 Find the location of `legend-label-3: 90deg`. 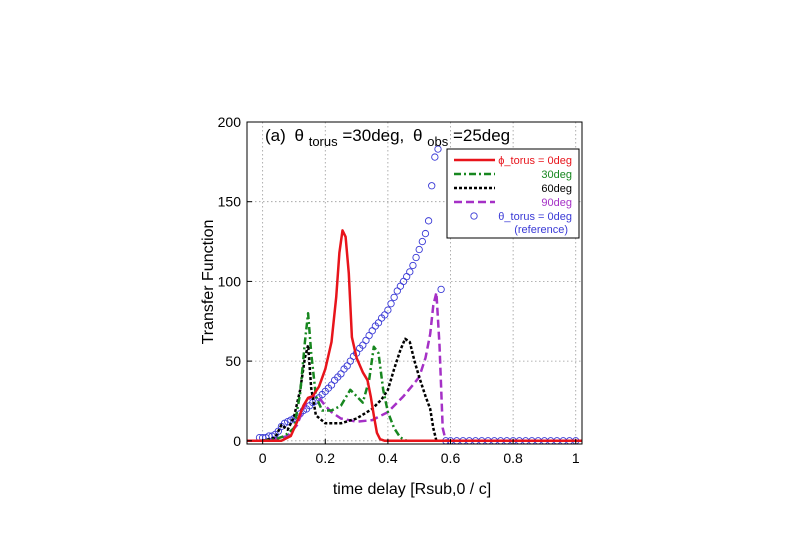

legend-label-3: 90deg is located at coordinates (556, 203).